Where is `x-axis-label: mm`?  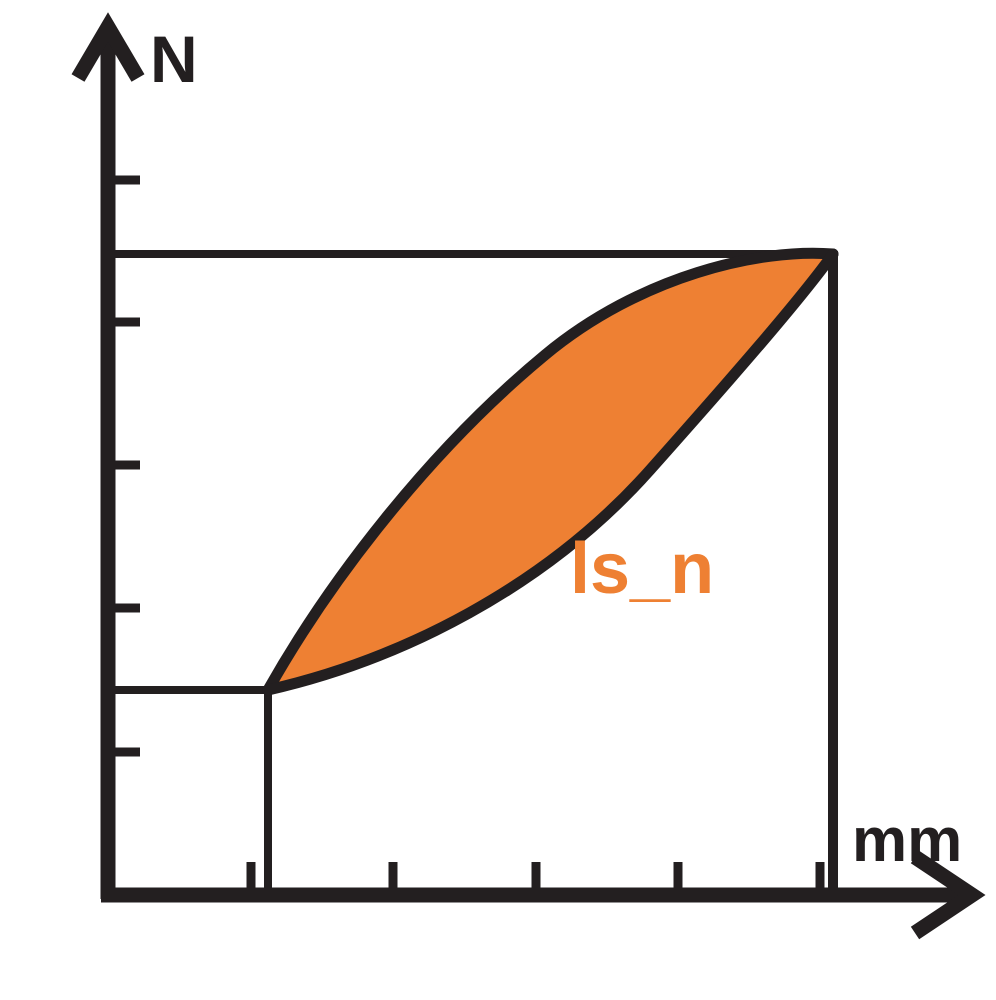 x-axis-label: mm is located at coordinates (907, 840).